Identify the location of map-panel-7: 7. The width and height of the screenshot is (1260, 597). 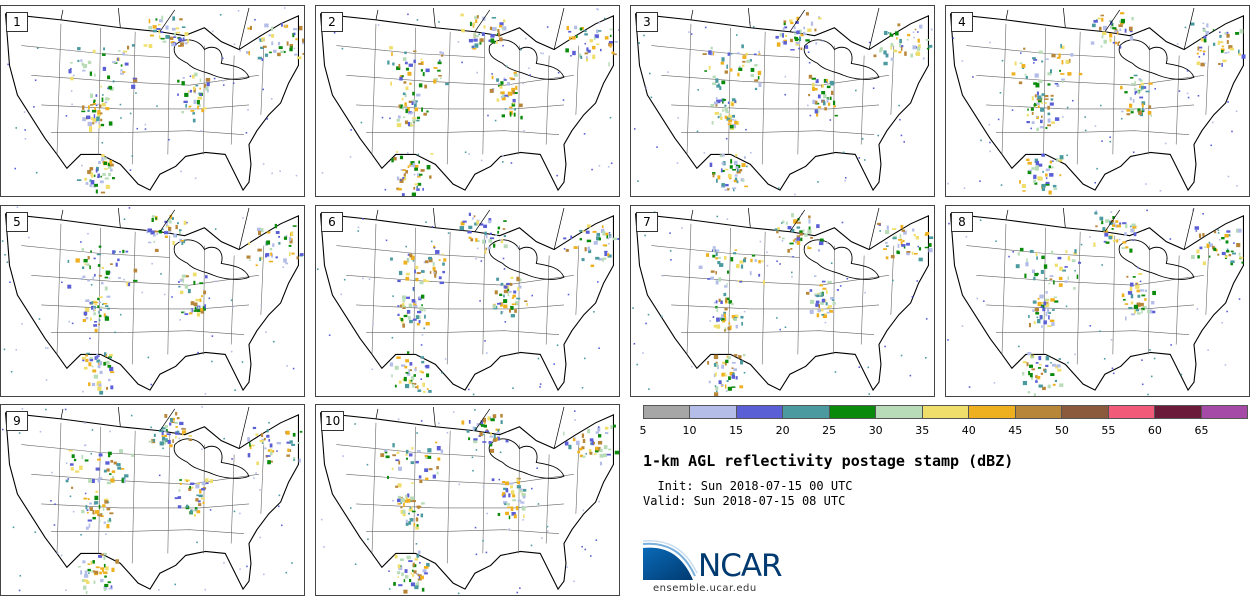
(782, 301).